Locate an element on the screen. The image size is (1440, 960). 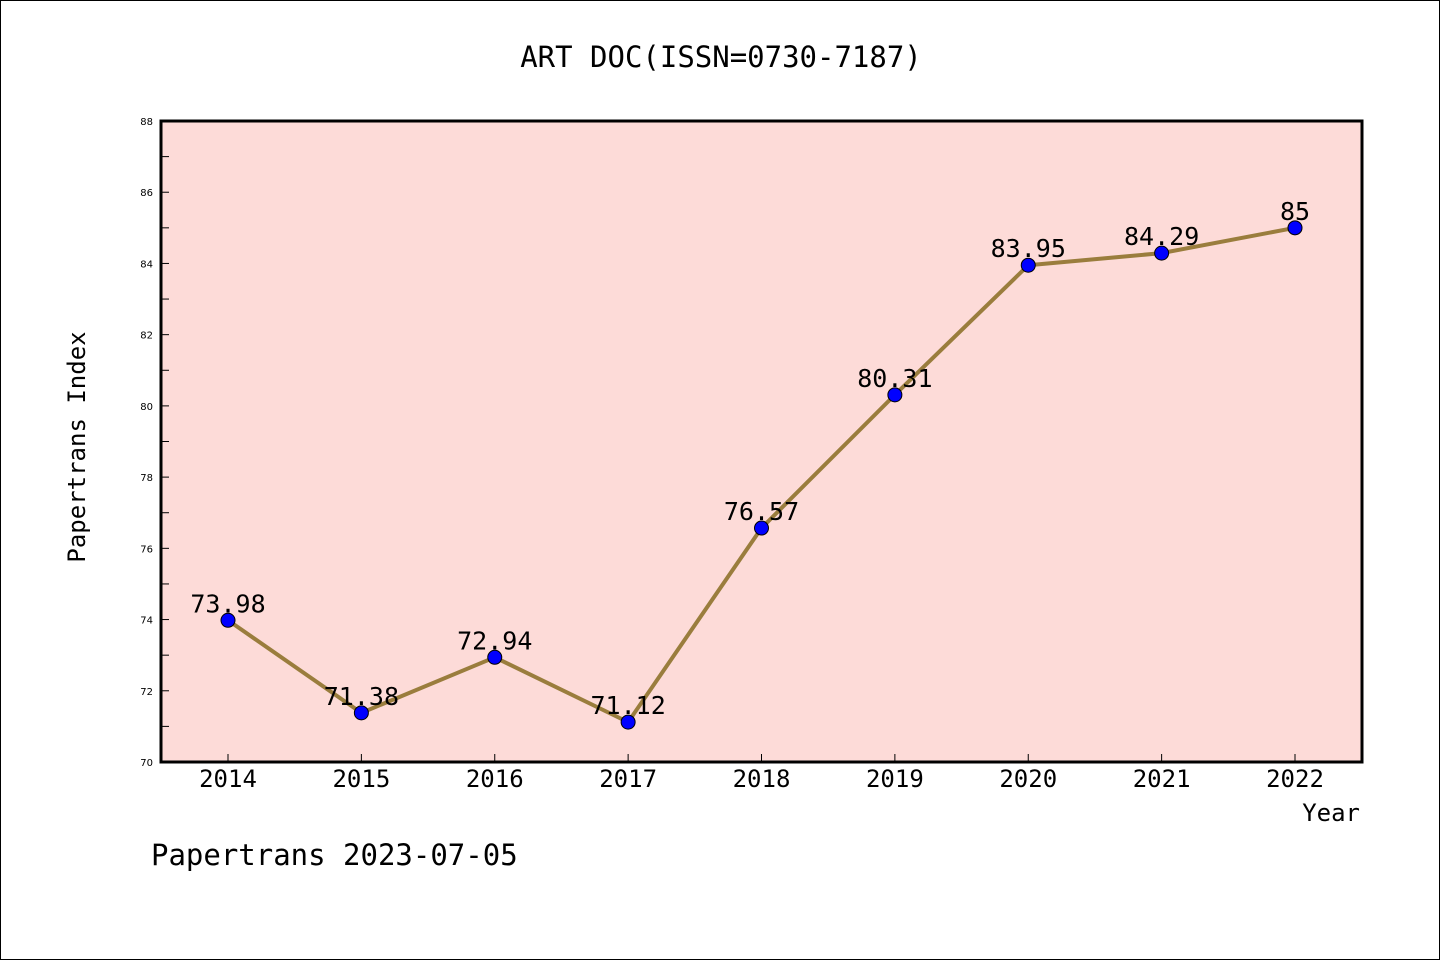
y-tick-label: 70 is located at coordinates (146, 763).